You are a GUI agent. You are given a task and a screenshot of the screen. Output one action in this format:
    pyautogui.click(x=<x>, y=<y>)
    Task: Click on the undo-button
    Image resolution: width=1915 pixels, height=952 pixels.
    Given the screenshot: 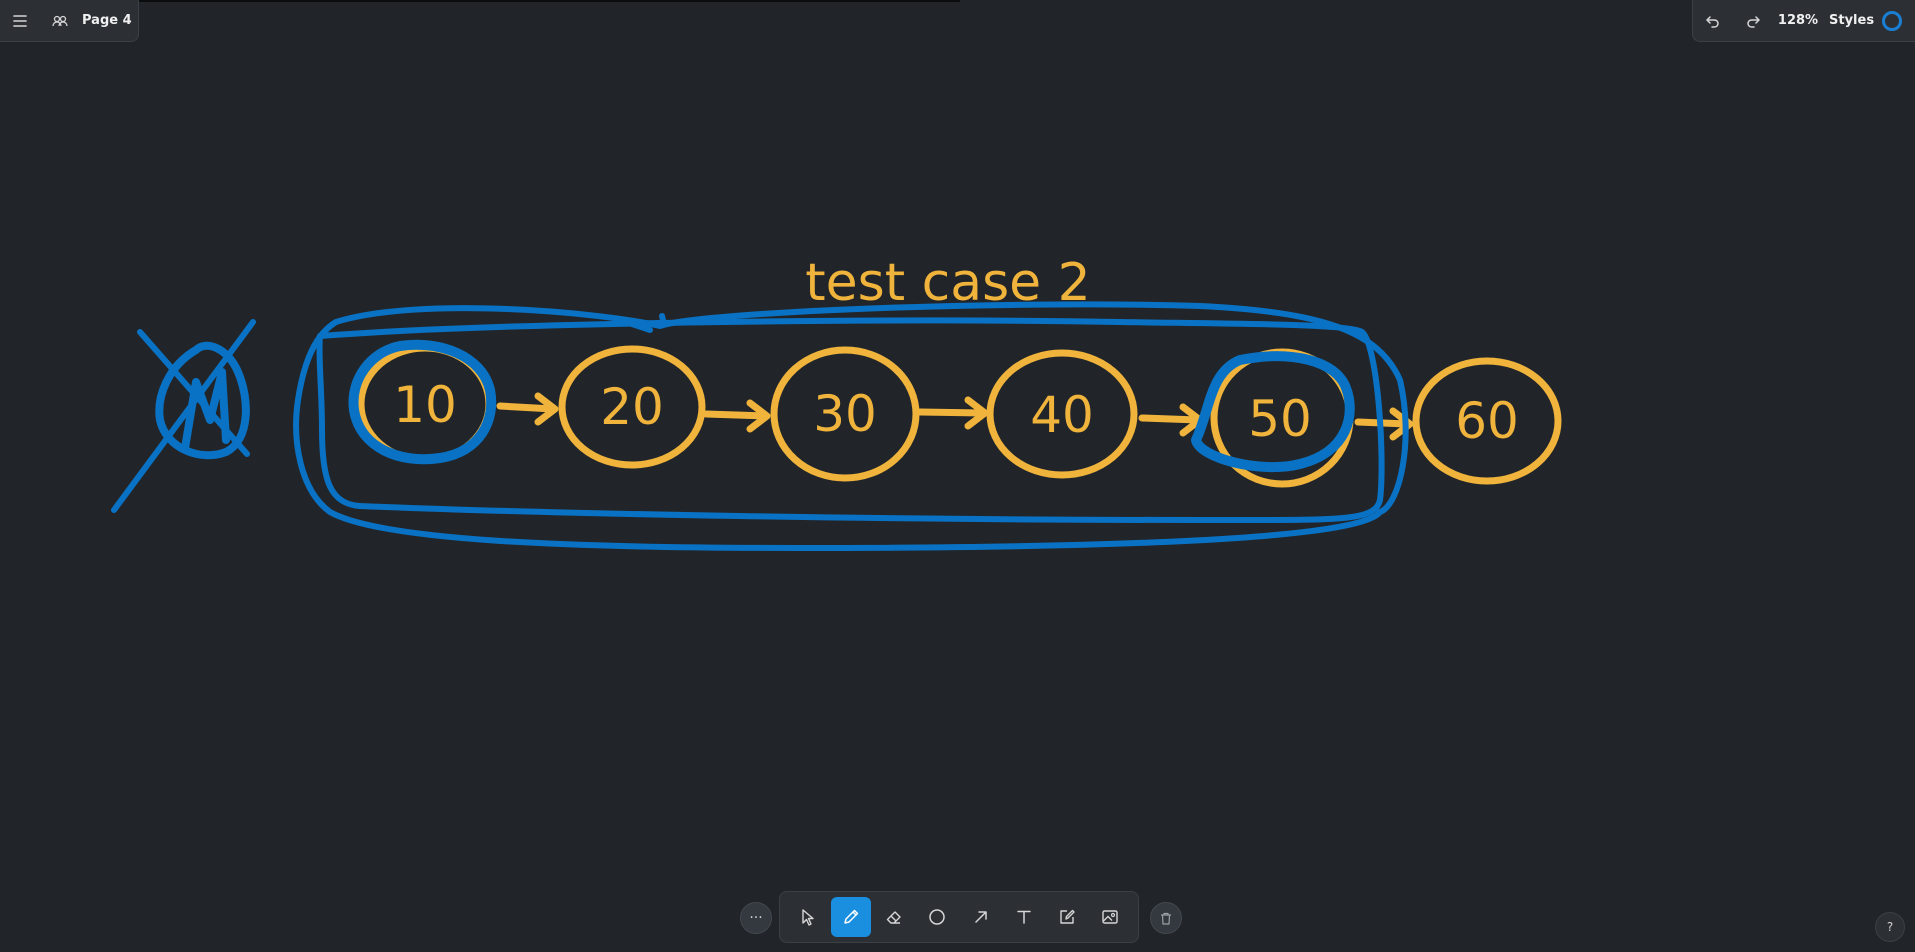 What is the action you would take?
    pyautogui.click(x=1713, y=21)
    